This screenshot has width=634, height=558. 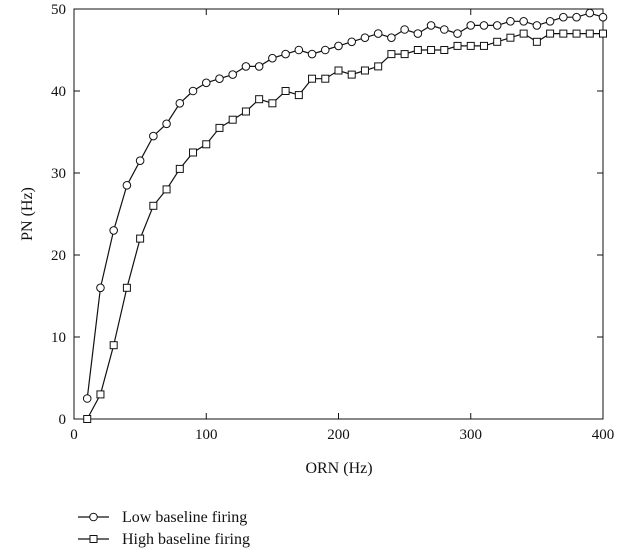 I want to click on y-tick-label: 20, so click(x=58, y=256).